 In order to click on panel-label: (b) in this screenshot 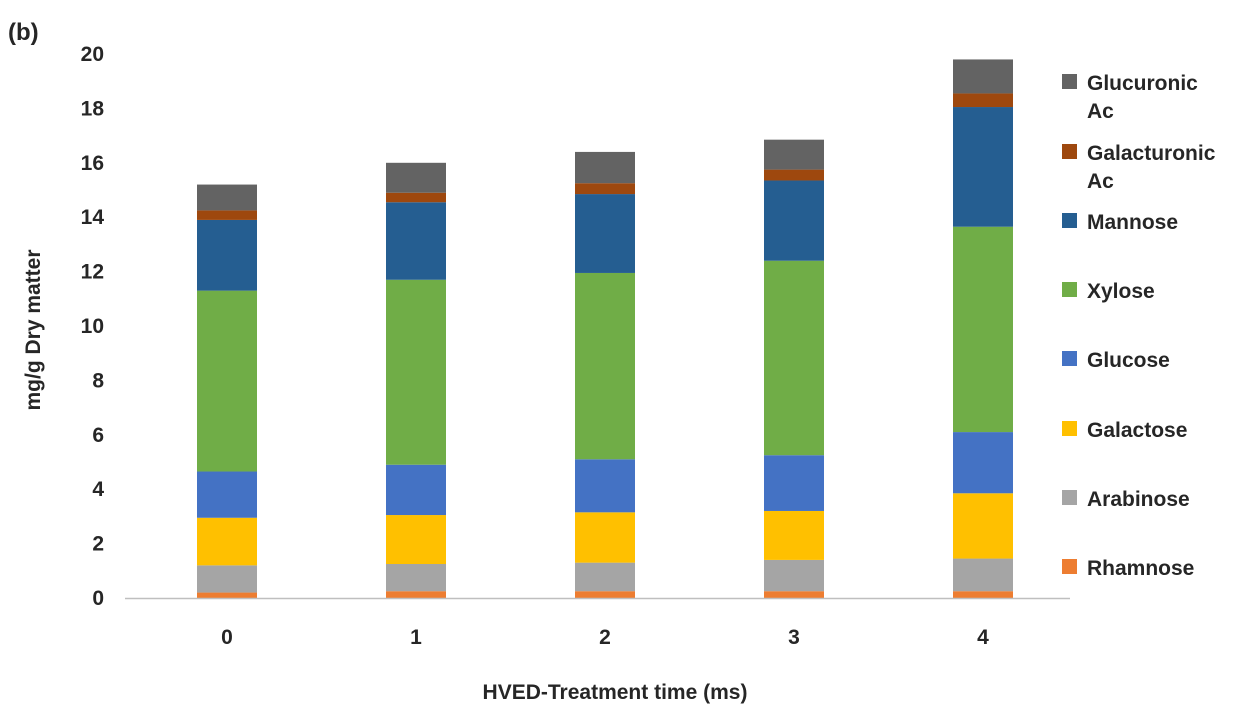, I will do `click(23, 32)`.